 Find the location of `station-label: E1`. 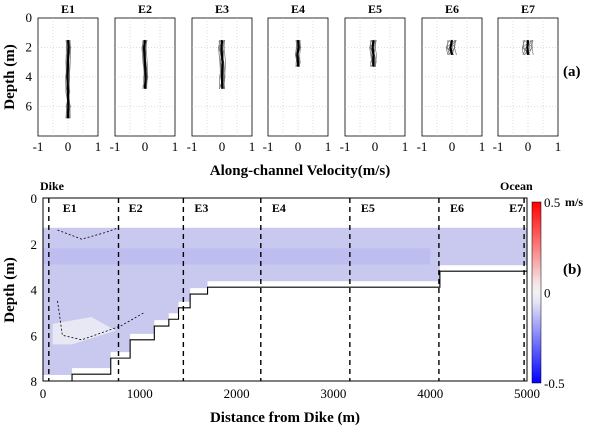

station-label: E1 is located at coordinates (70, 208).